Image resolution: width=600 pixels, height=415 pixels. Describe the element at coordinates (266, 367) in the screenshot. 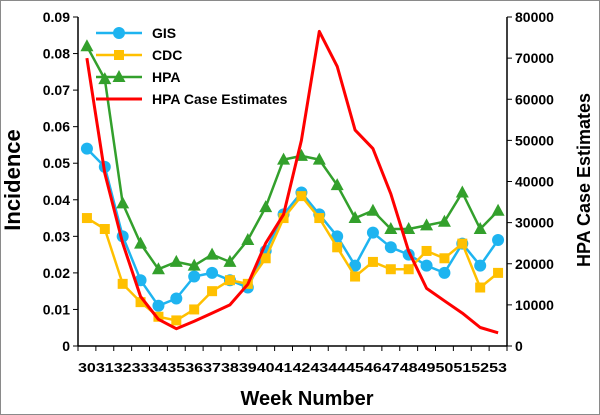

I see `x-tick-label: 40` at that location.